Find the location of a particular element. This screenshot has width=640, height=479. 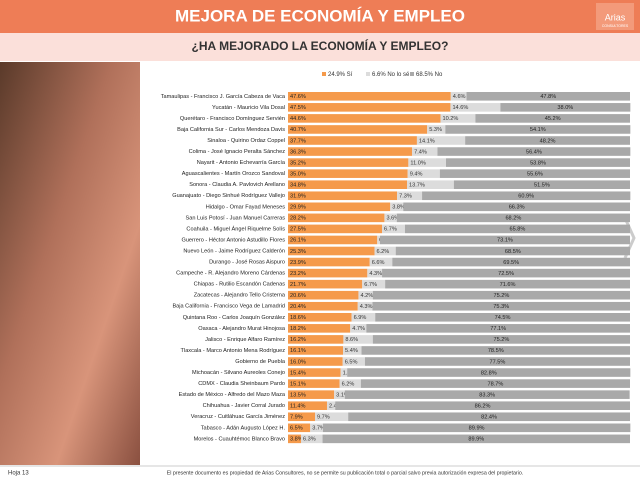

legend-label: 24.9% Sí is located at coordinates (340, 75).